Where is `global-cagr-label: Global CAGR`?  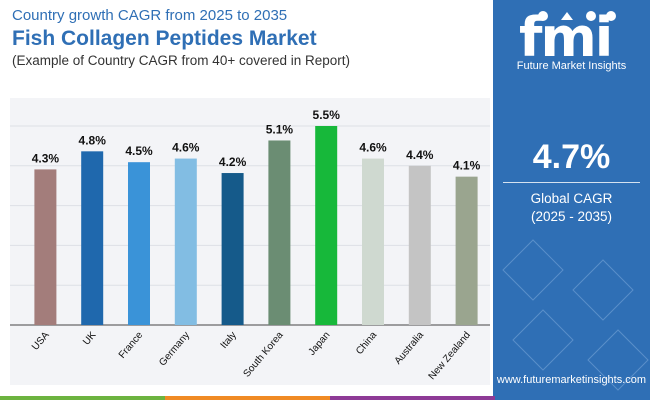 global-cagr-label: Global CAGR is located at coordinates (571, 198).